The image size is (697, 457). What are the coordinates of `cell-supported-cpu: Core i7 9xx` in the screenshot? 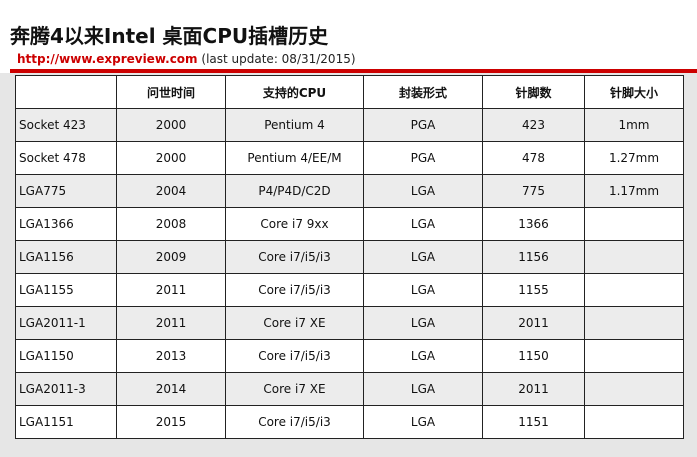 It's located at (294, 224).